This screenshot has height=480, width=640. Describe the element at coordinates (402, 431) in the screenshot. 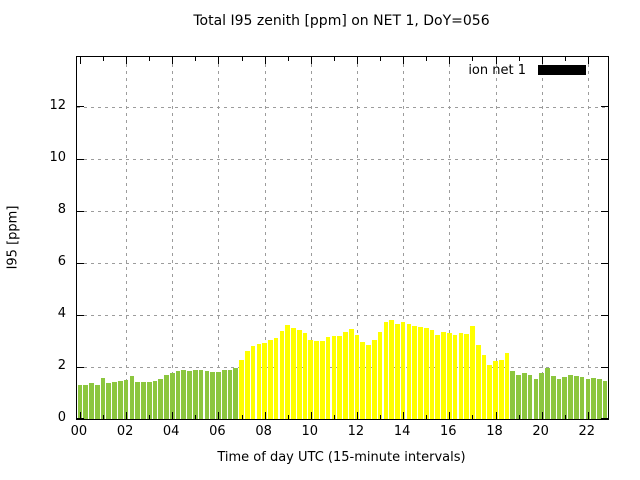

I see `x-tick-label-14: 14` at that location.